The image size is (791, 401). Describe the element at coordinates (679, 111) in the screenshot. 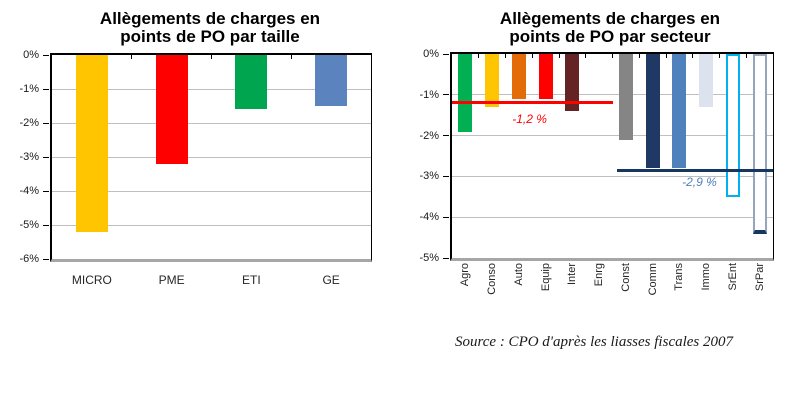

I see `bar-trans` at that location.